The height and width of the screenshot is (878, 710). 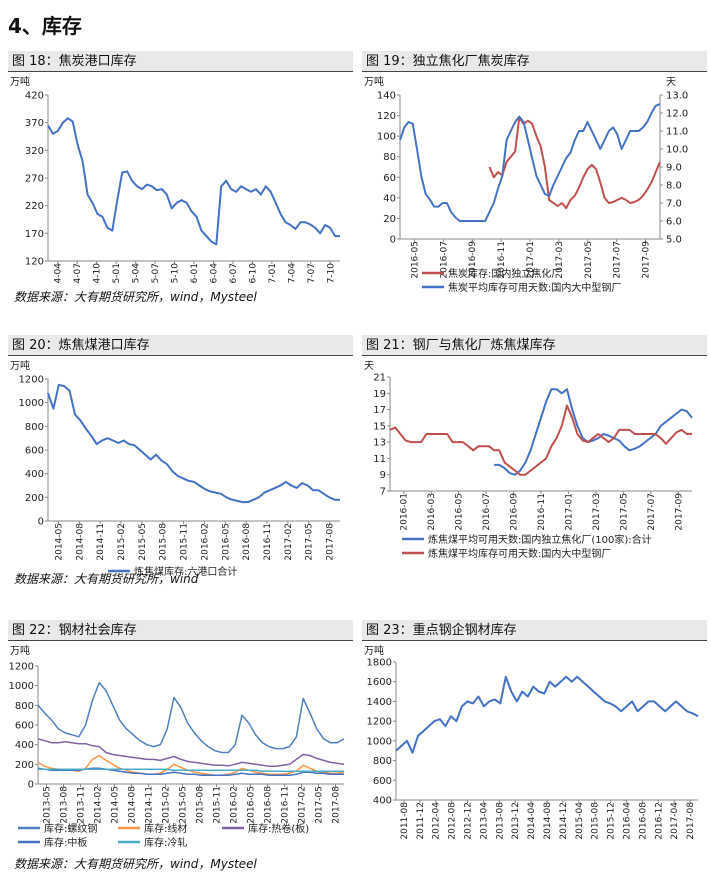 What do you see at coordinates (34, 498) in the screenshot?
I see `y-tick-label: 200` at bounding box center [34, 498].